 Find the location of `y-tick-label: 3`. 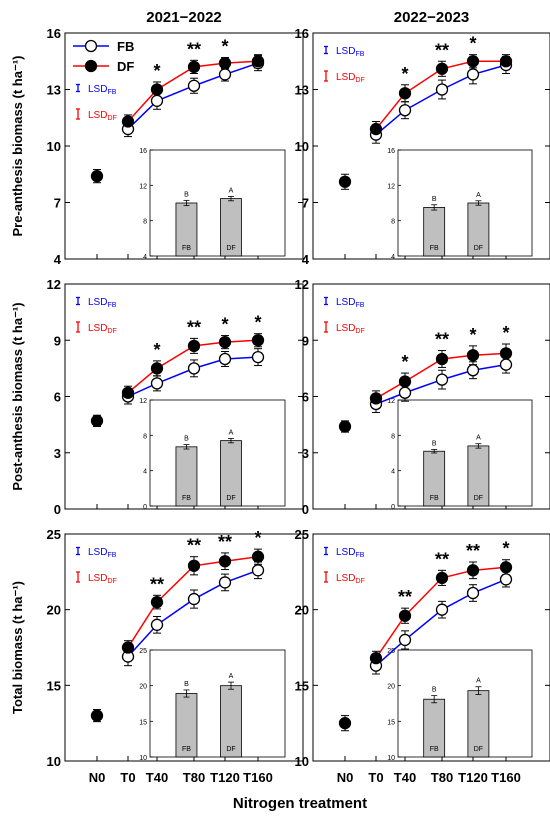

y-tick-label: 3 is located at coordinates (305, 453).